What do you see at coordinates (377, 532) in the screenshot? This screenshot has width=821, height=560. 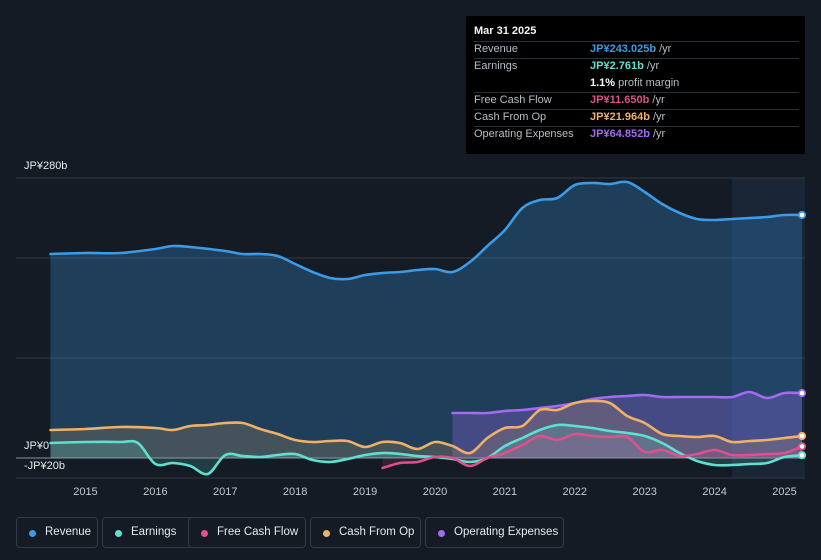 I see `legend-label-cfo: Cash From Op` at bounding box center [377, 532].